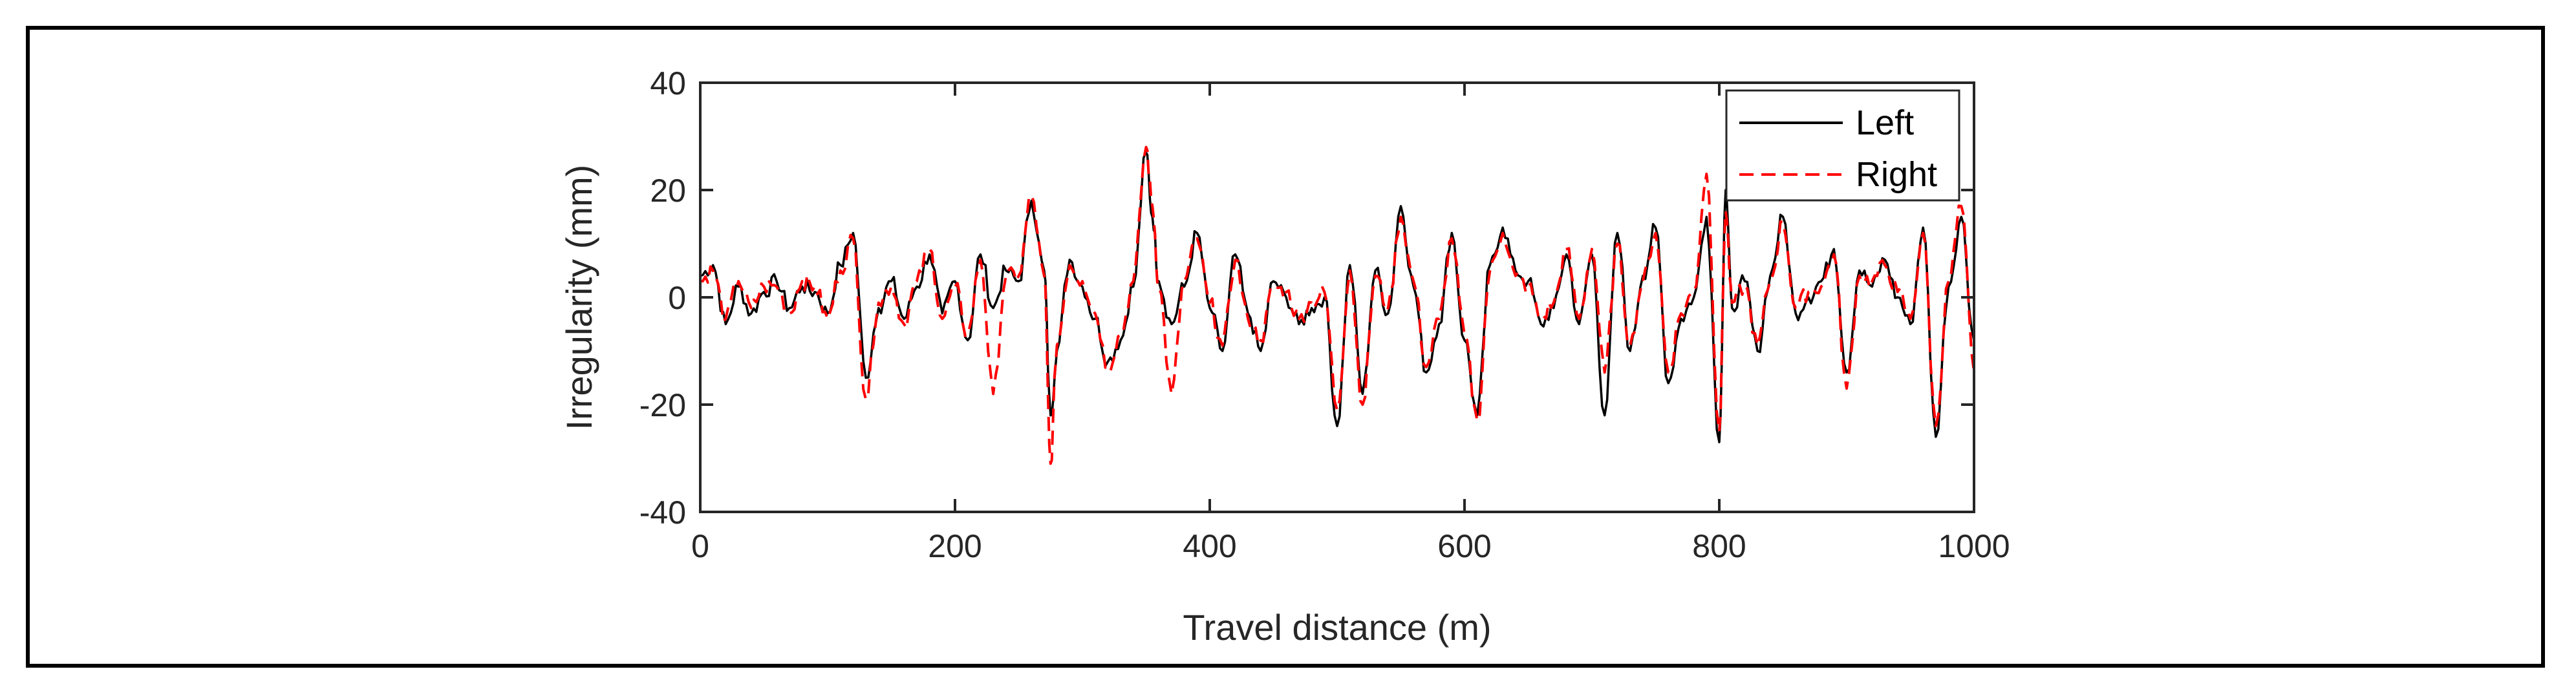  I want to click on legend-box, so click(1842, 145).